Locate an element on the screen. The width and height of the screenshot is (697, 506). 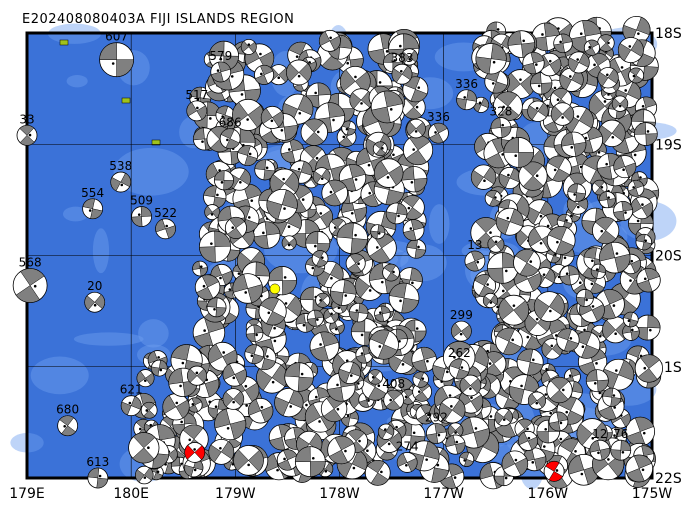
highlight-mechanism is located at coordinates (195, 452).